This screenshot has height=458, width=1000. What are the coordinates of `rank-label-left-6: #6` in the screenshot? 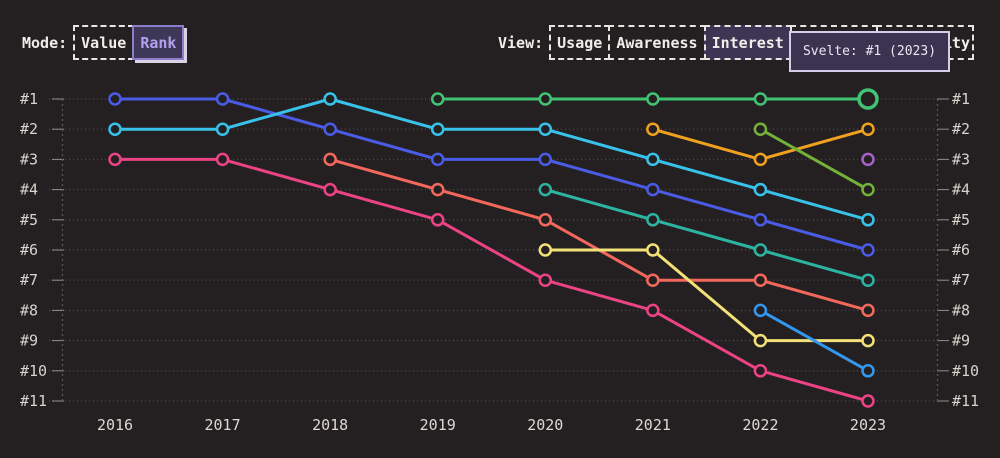 It's located at (29, 250).